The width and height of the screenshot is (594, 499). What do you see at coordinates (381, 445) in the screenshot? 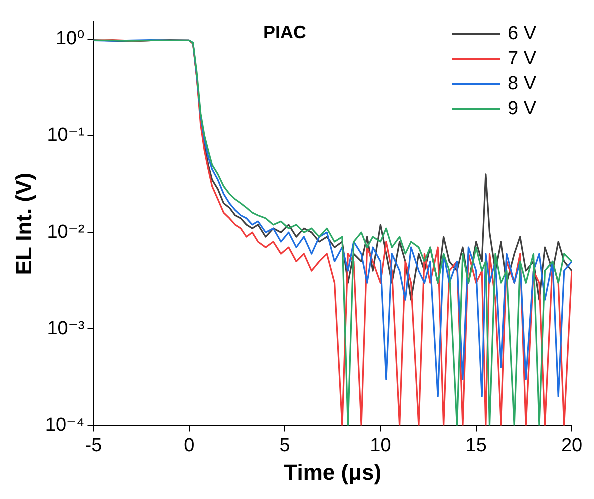
I see `x-tick-label: 10` at bounding box center [381, 445].